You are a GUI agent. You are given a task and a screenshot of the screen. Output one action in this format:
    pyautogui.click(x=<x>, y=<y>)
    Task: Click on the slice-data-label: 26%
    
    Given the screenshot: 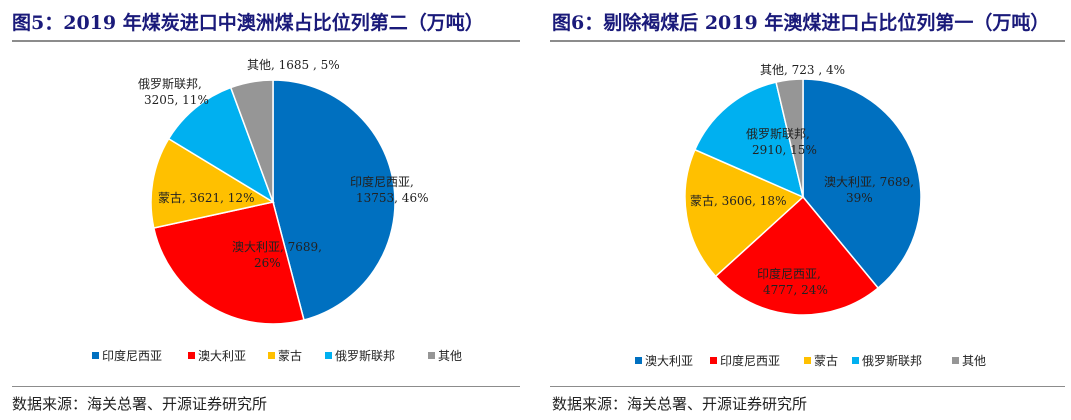 What is the action you would take?
    pyautogui.click(x=267, y=263)
    